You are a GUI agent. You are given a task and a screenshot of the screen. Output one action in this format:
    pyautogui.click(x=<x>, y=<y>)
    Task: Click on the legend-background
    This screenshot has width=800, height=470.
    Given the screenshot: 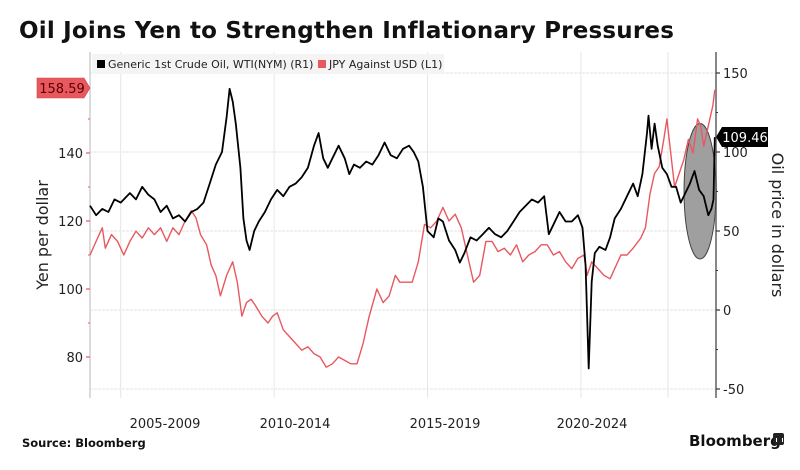 What is the action you would take?
    pyautogui.click(x=268, y=64)
    